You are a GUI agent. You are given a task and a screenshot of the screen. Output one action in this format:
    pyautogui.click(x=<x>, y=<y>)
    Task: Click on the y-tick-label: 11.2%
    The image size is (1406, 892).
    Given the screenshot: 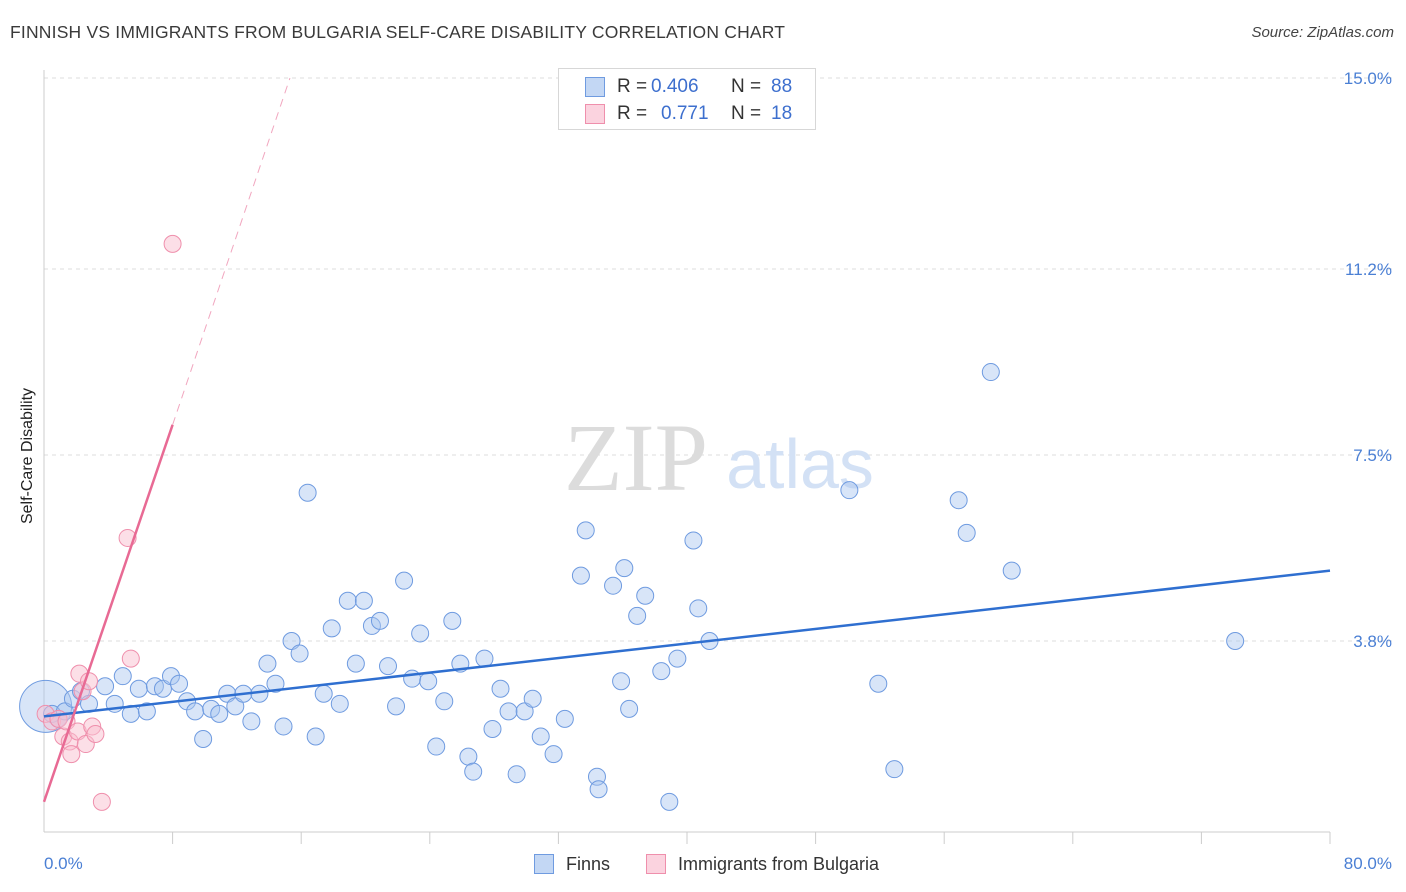 What is the action you would take?
    pyautogui.click(x=1368, y=269)
    